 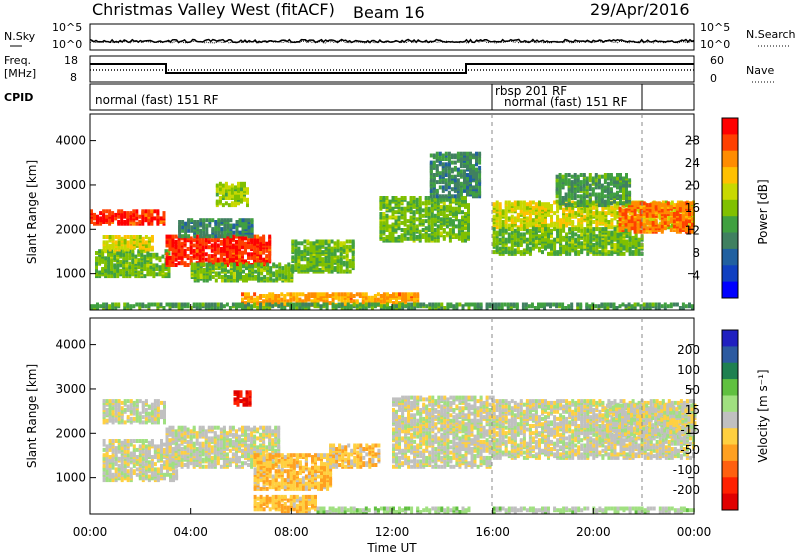 What do you see at coordinates (566, 102) in the screenshot?
I see `cpid-segment-3: normal (fast) 151 RF` at bounding box center [566, 102].